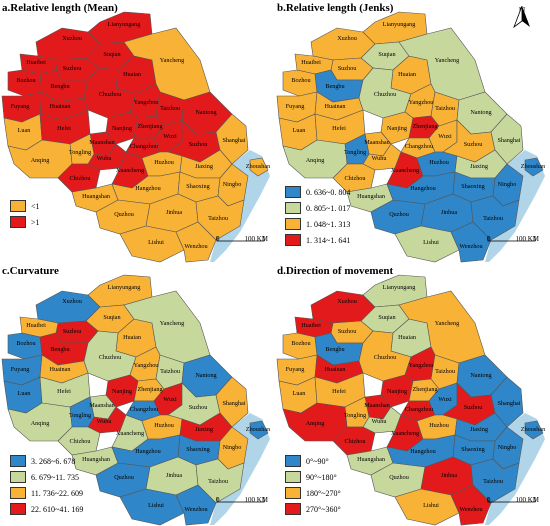  I want to click on city-label-ningbo: Ningbo, so click(232, 447).